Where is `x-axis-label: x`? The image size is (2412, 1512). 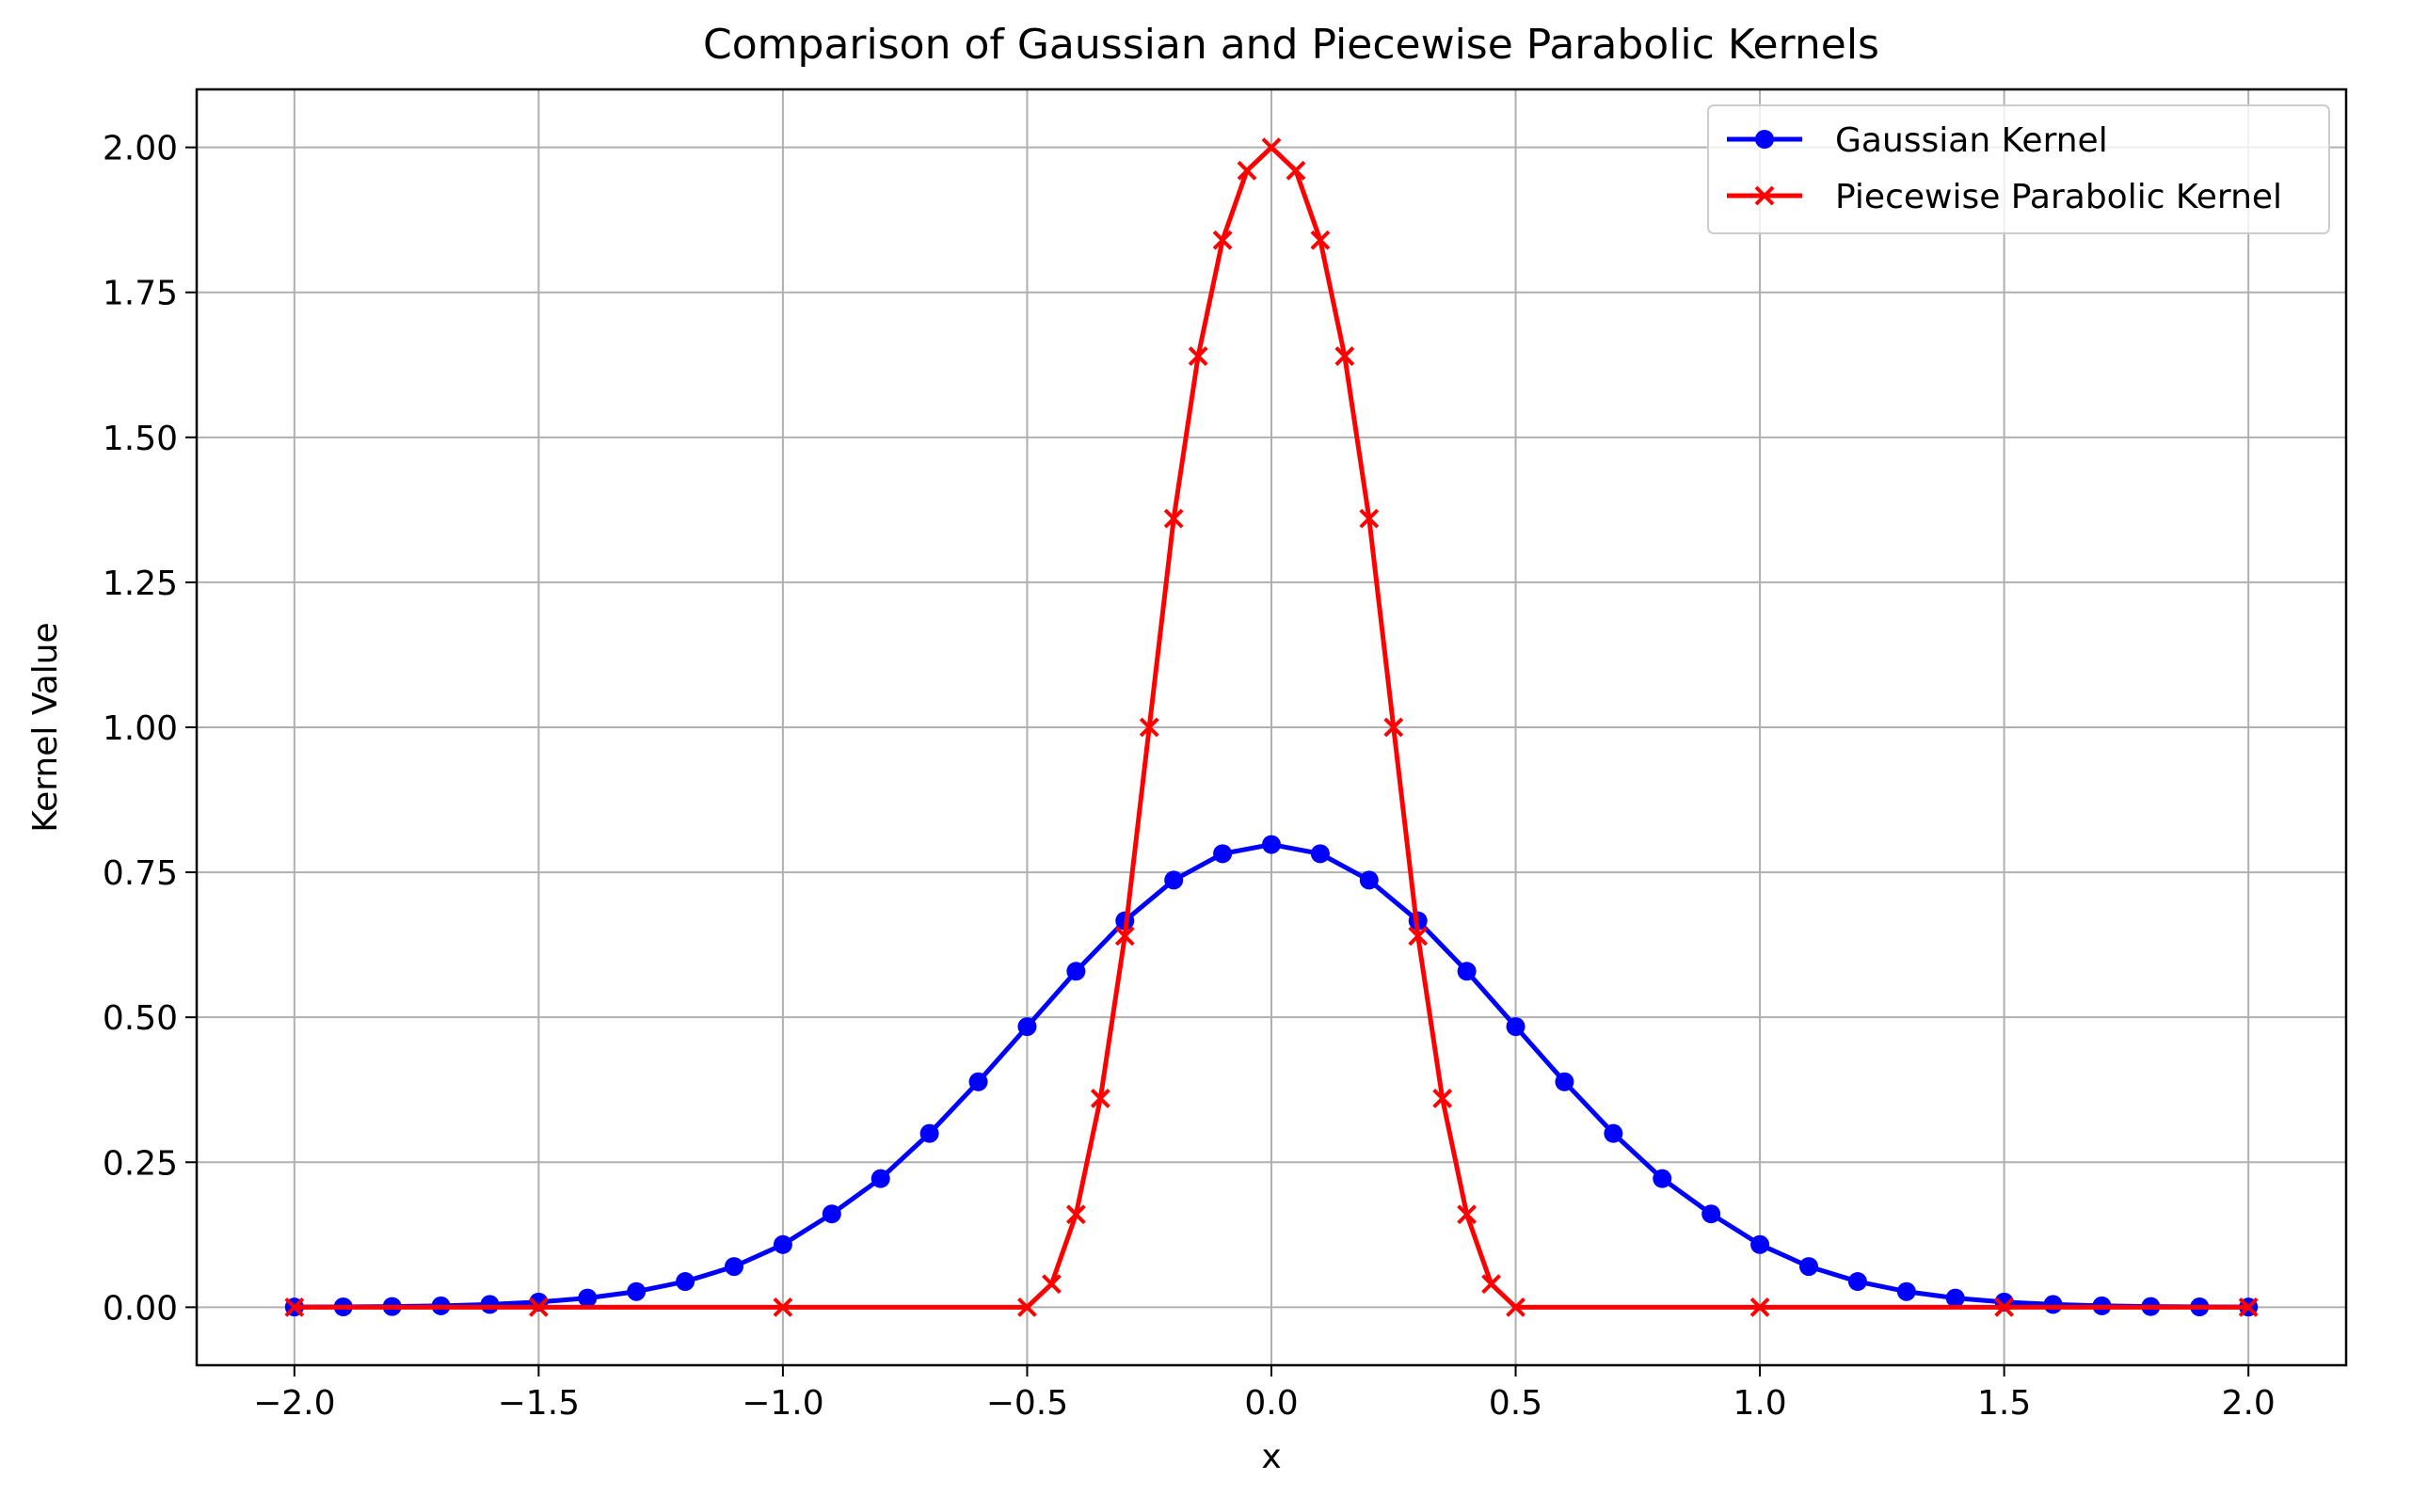 x-axis-label: x is located at coordinates (1271, 1457).